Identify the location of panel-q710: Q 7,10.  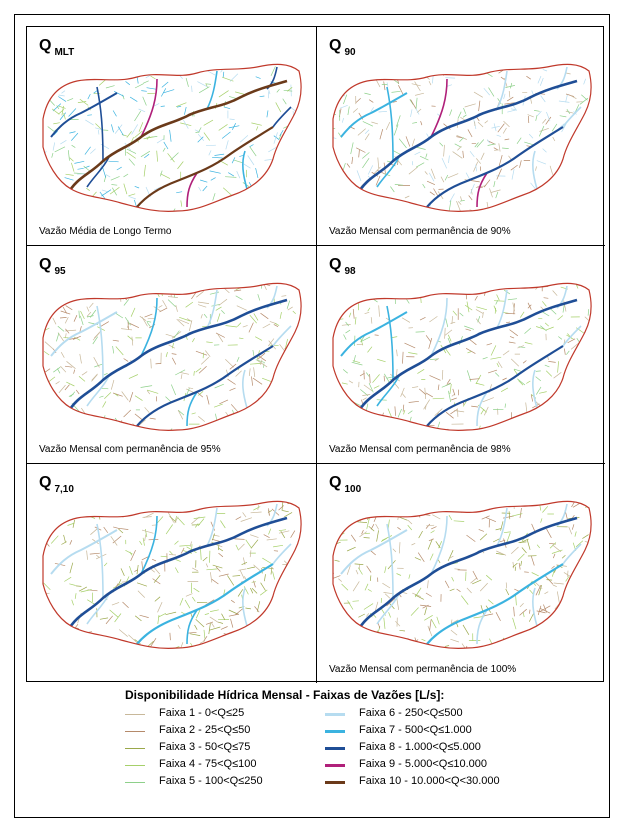
(171, 573).